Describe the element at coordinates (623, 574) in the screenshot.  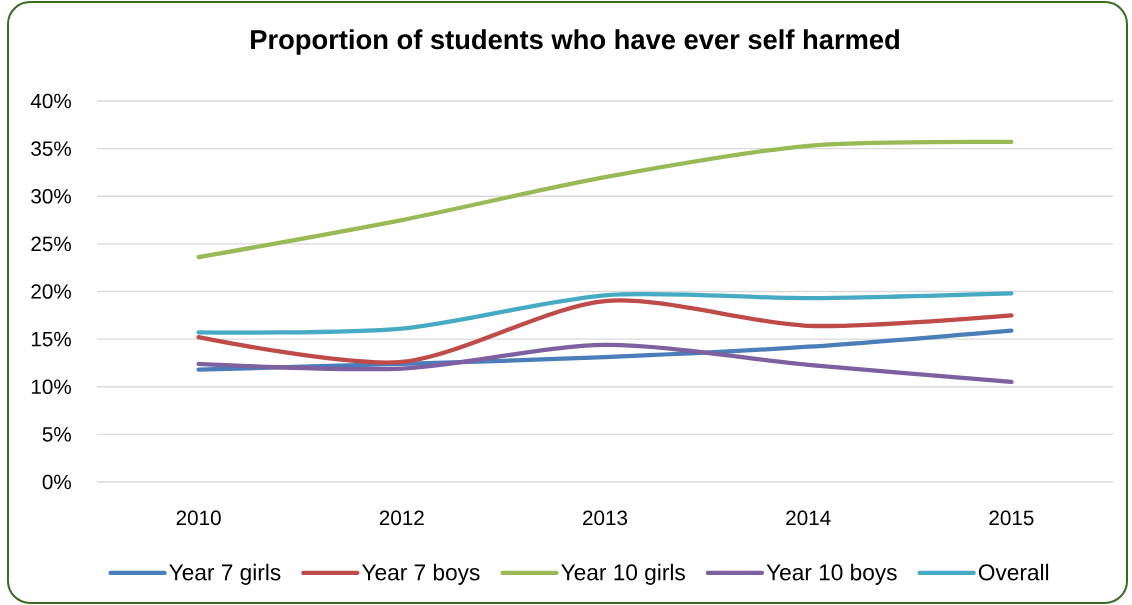
I see `legend-label: Year 10 girls` at that location.